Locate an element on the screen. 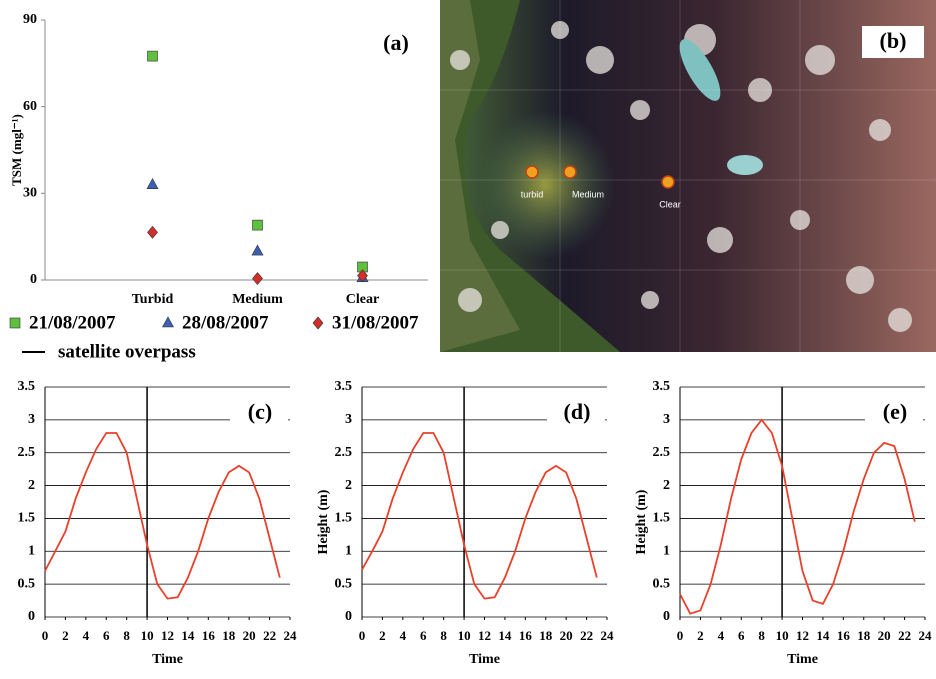 The width and height of the screenshot is (936, 679). y-tick-label: 60 is located at coordinates (30, 106).